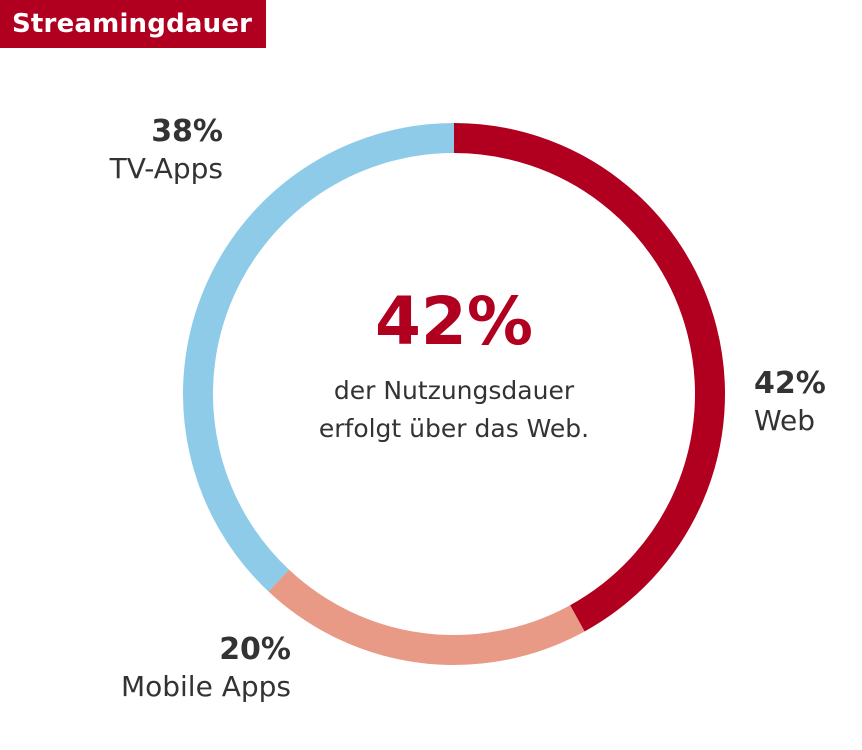  I want to click on center-caption-line-1: der Nutzungsdauer, so click(454, 390).